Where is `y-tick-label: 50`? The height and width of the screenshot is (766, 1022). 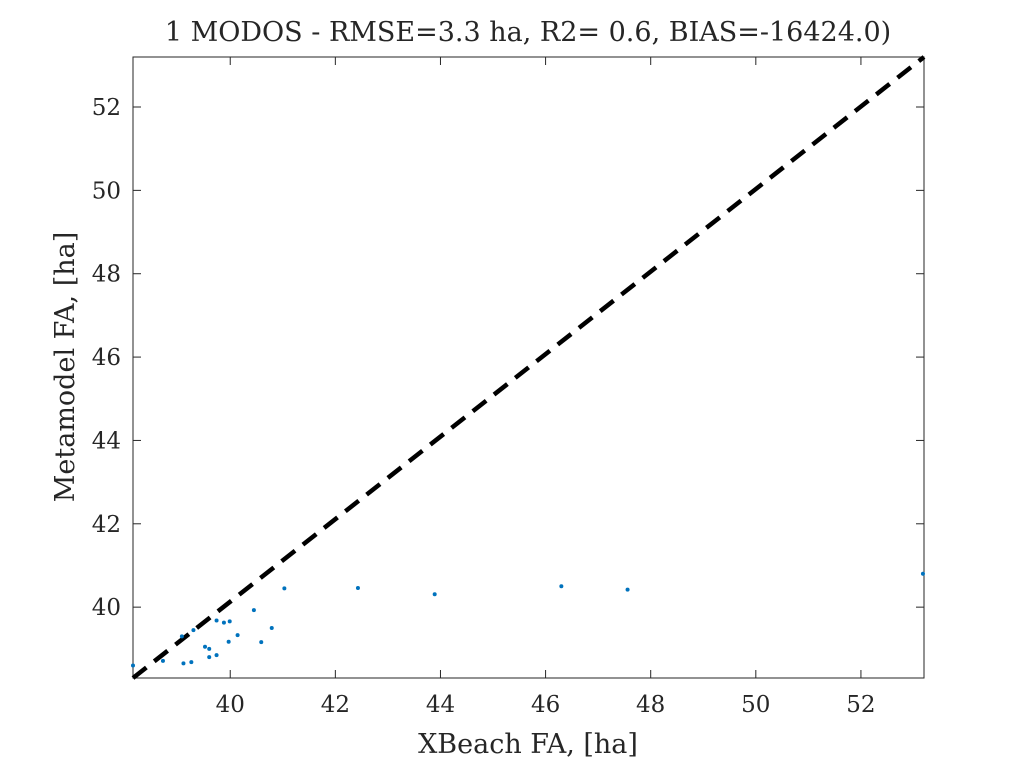 y-tick-label: 50 is located at coordinates (106, 191).